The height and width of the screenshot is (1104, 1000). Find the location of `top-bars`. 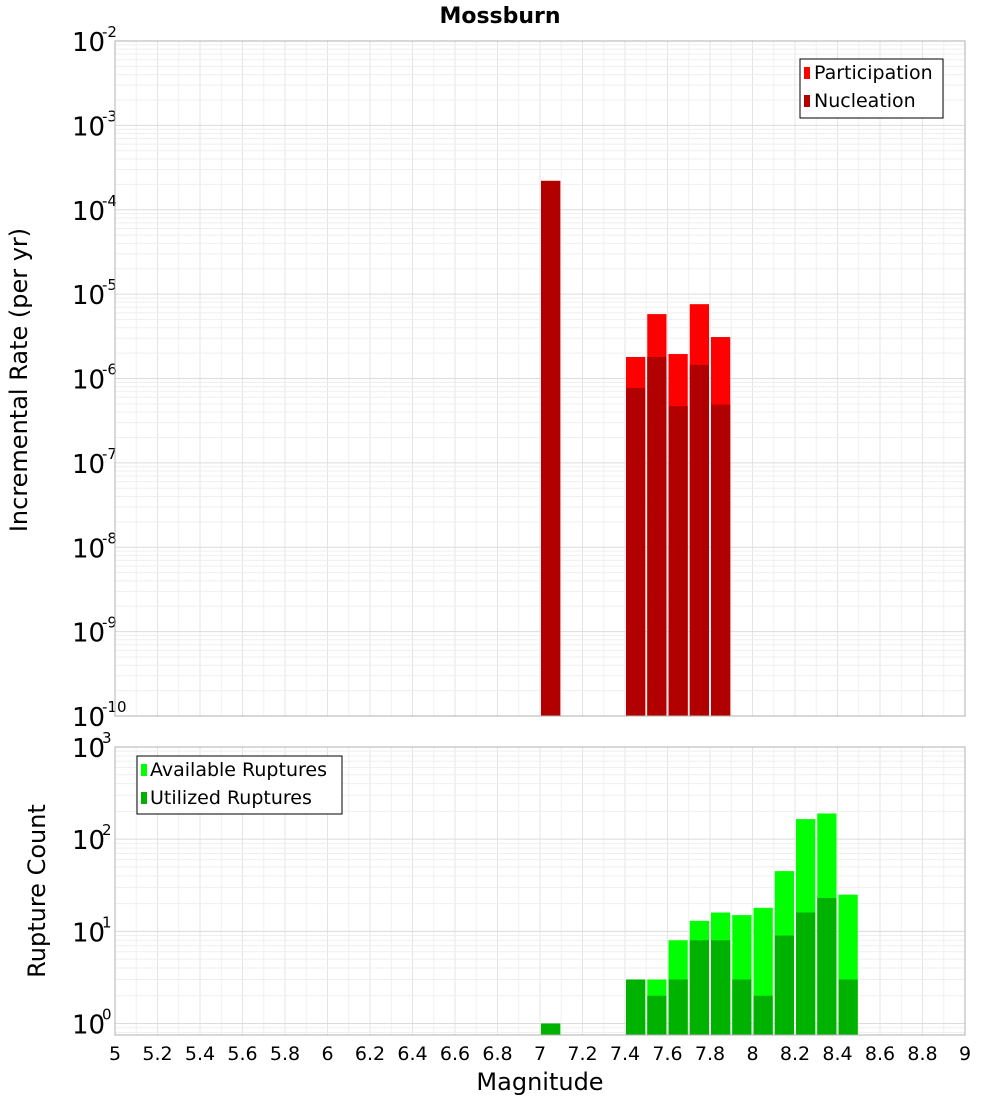

top-bars is located at coordinates (636, 448).